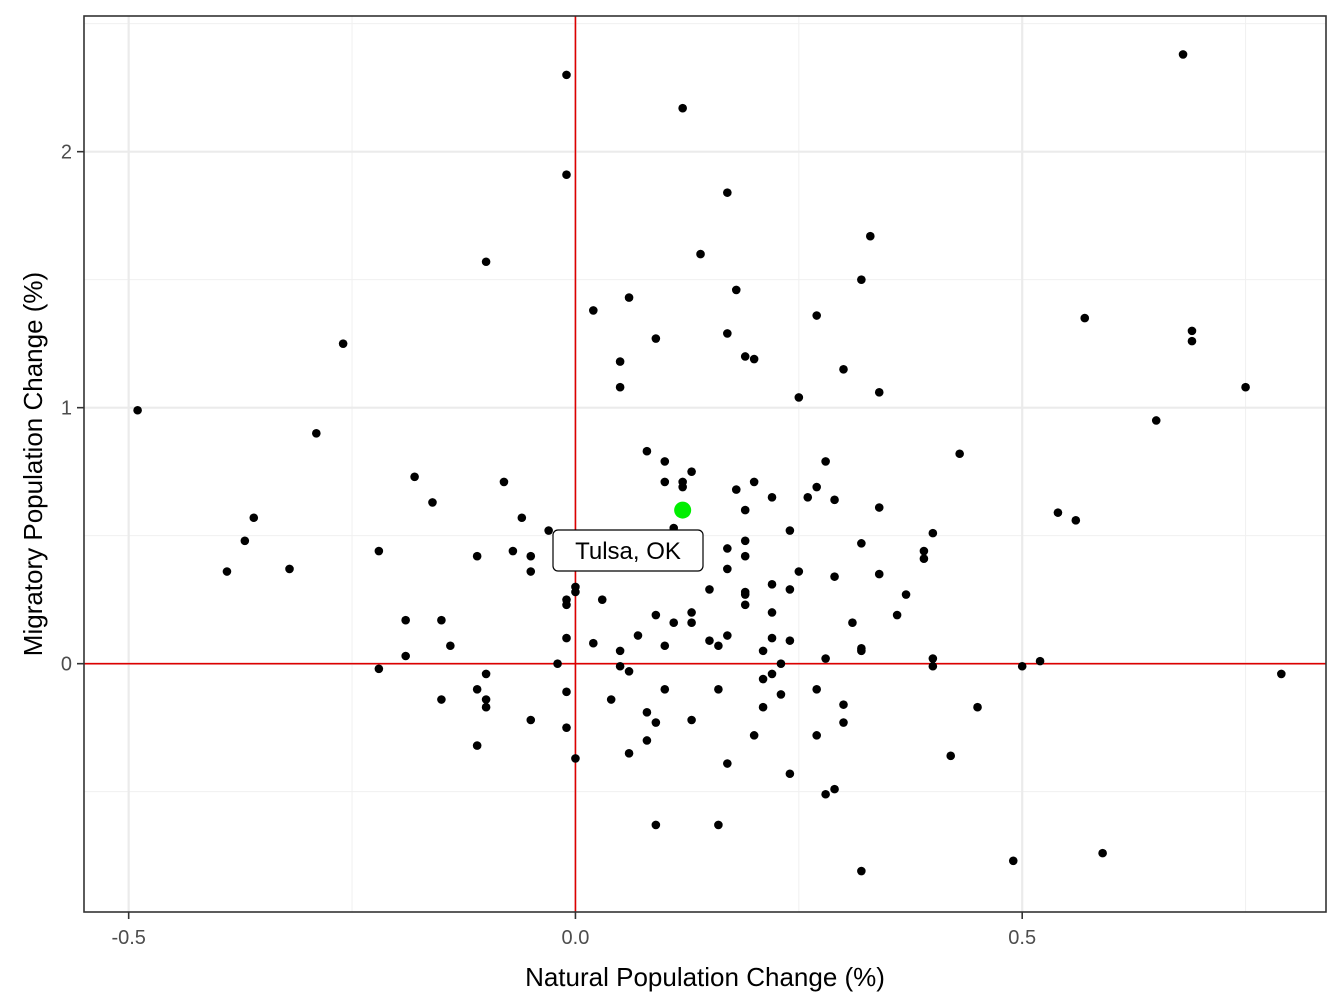  I want to click on highlight-group: Tulsa, OK, so click(628, 536).